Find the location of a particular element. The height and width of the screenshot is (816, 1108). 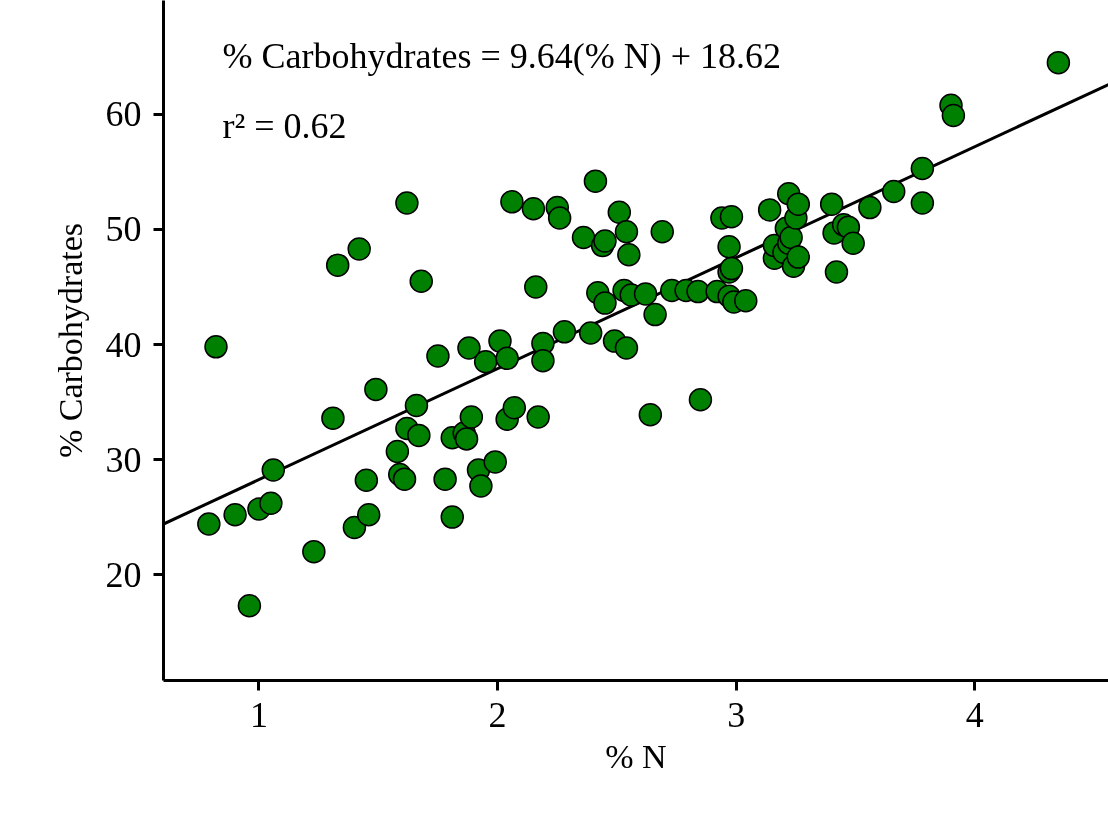

annotation: r² = 0.62 is located at coordinates (284, 125).